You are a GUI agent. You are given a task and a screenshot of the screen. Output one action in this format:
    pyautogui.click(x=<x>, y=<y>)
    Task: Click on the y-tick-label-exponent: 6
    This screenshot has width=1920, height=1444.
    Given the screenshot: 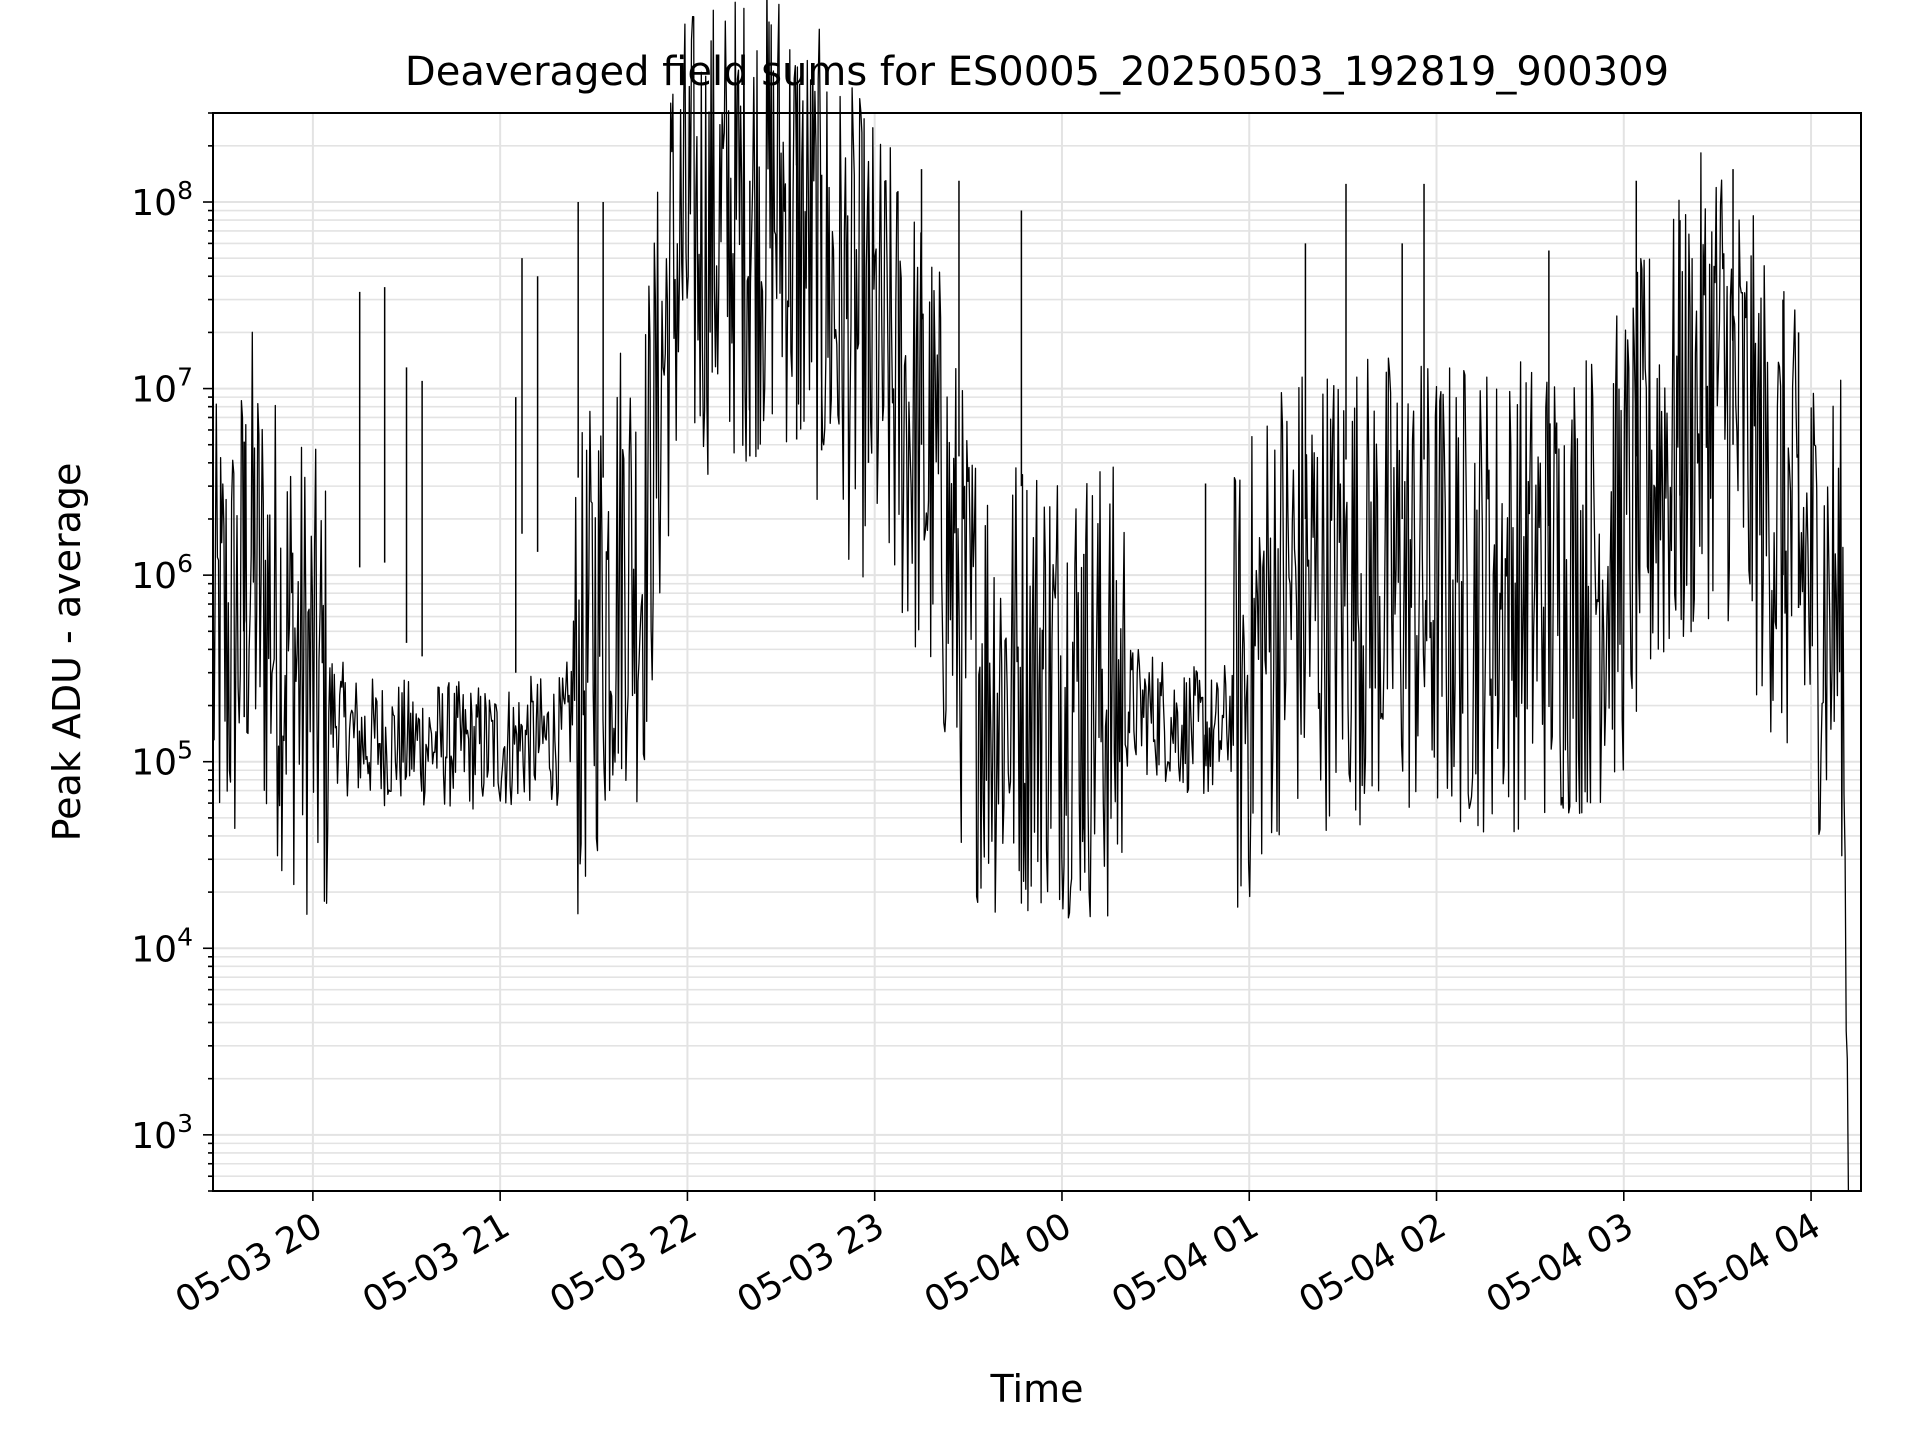 What is the action you would take?
    pyautogui.click(x=185, y=563)
    